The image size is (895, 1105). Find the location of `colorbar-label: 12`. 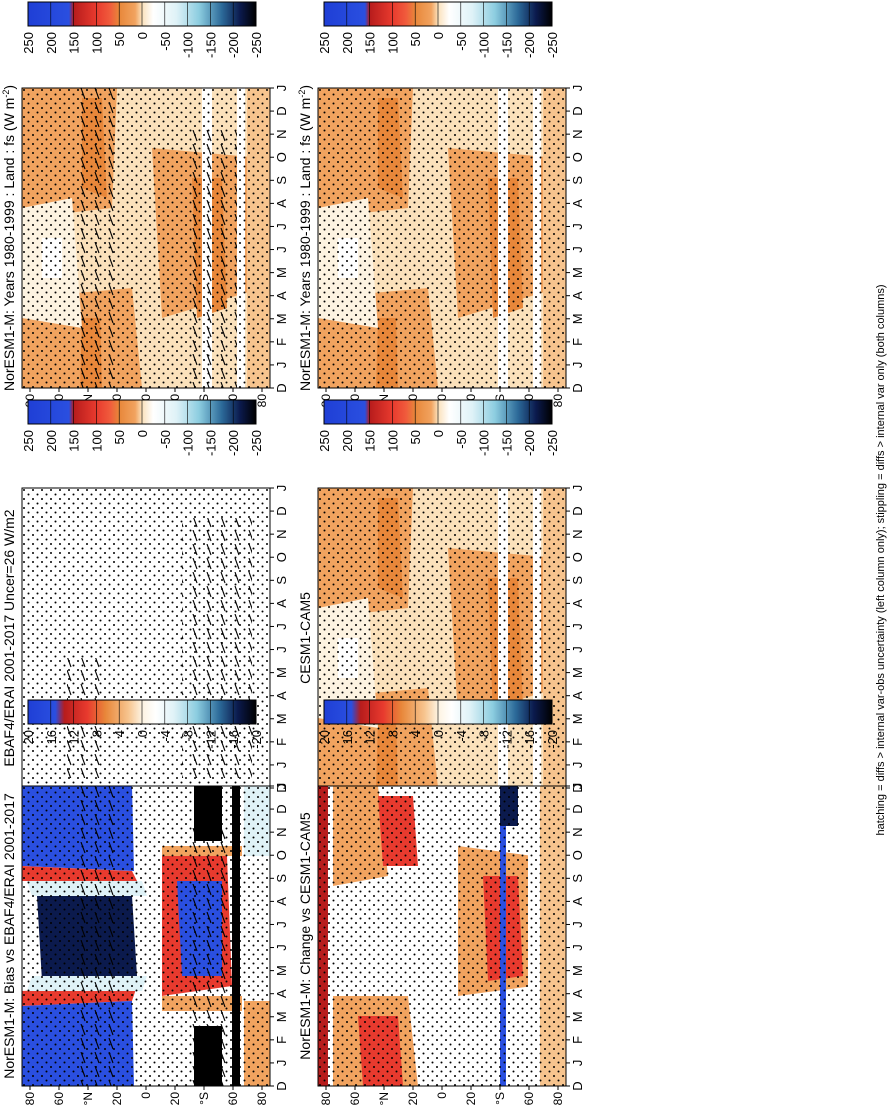

colorbar-label: 12 is located at coordinates (74, 737).